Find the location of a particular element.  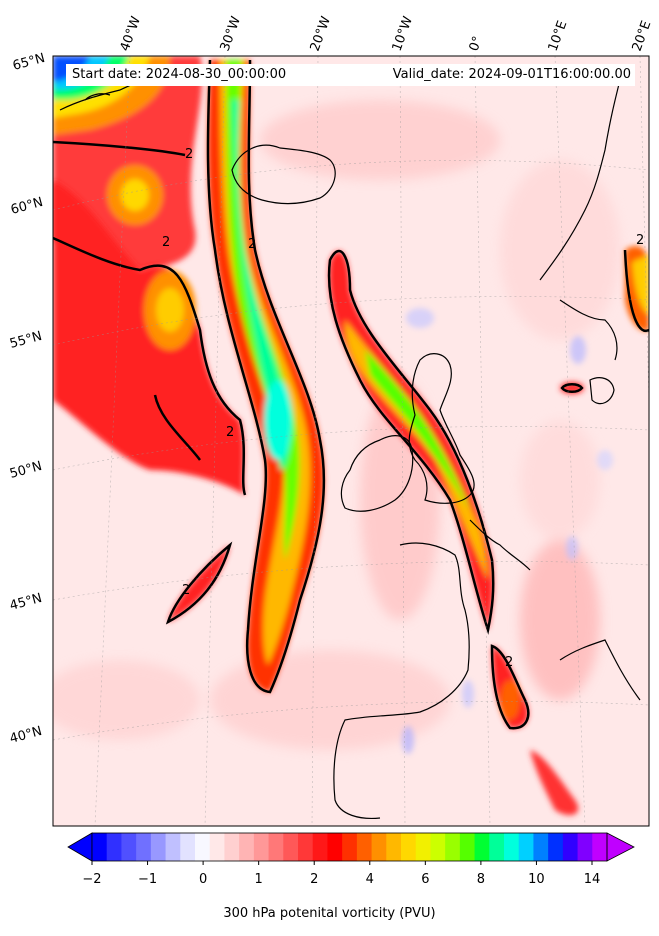

valid-date-label: Valid_date: 2024-09-01T16:00:00.00 is located at coordinates (495, 75).